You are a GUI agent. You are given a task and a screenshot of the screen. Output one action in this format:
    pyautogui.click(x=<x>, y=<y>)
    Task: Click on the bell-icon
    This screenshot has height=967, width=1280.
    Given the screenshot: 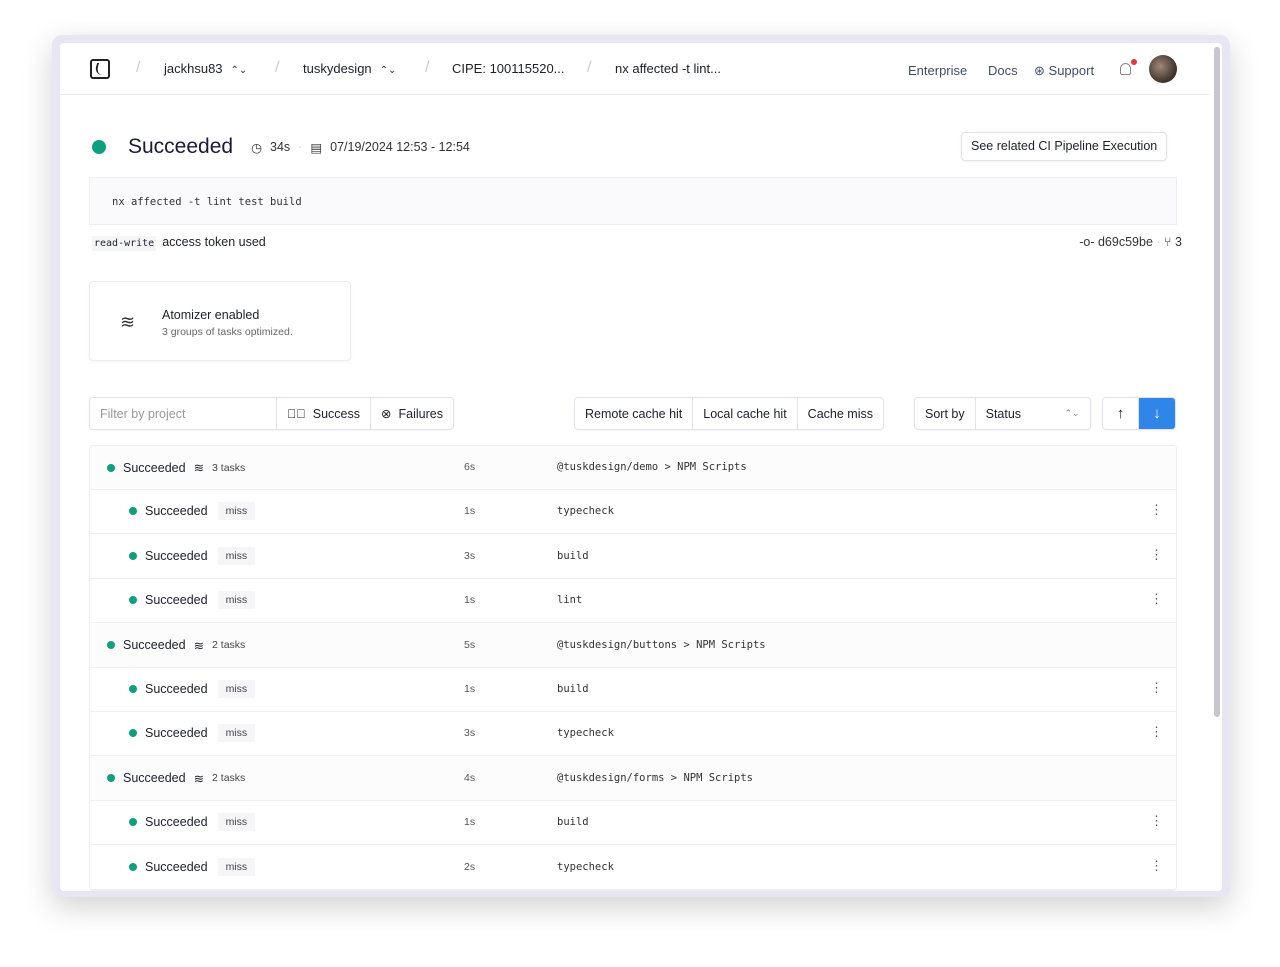 What is the action you would take?
    pyautogui.click(x=1125, y=69)
    